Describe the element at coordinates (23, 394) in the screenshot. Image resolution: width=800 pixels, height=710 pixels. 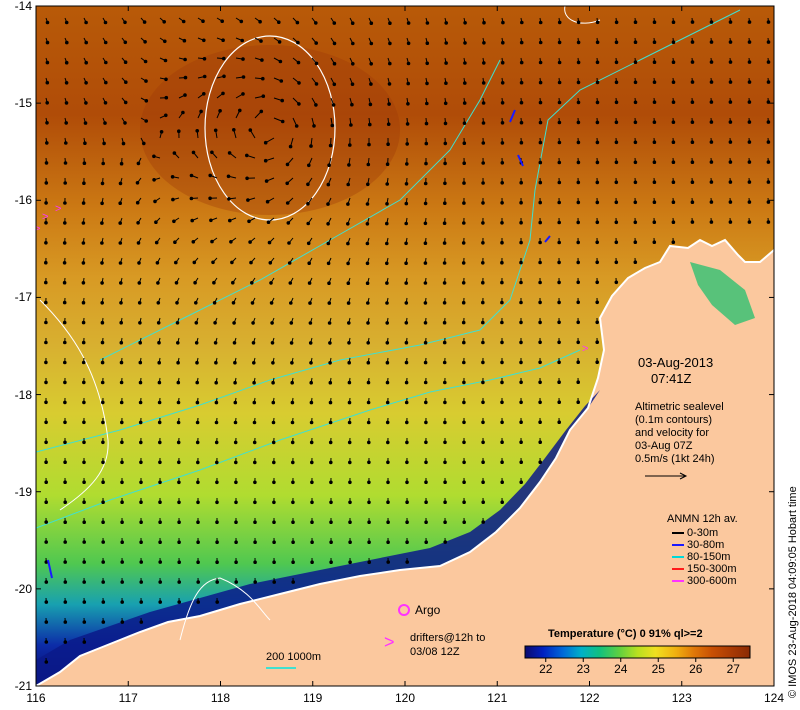
I see `lat-tick-label: -18` at that location.